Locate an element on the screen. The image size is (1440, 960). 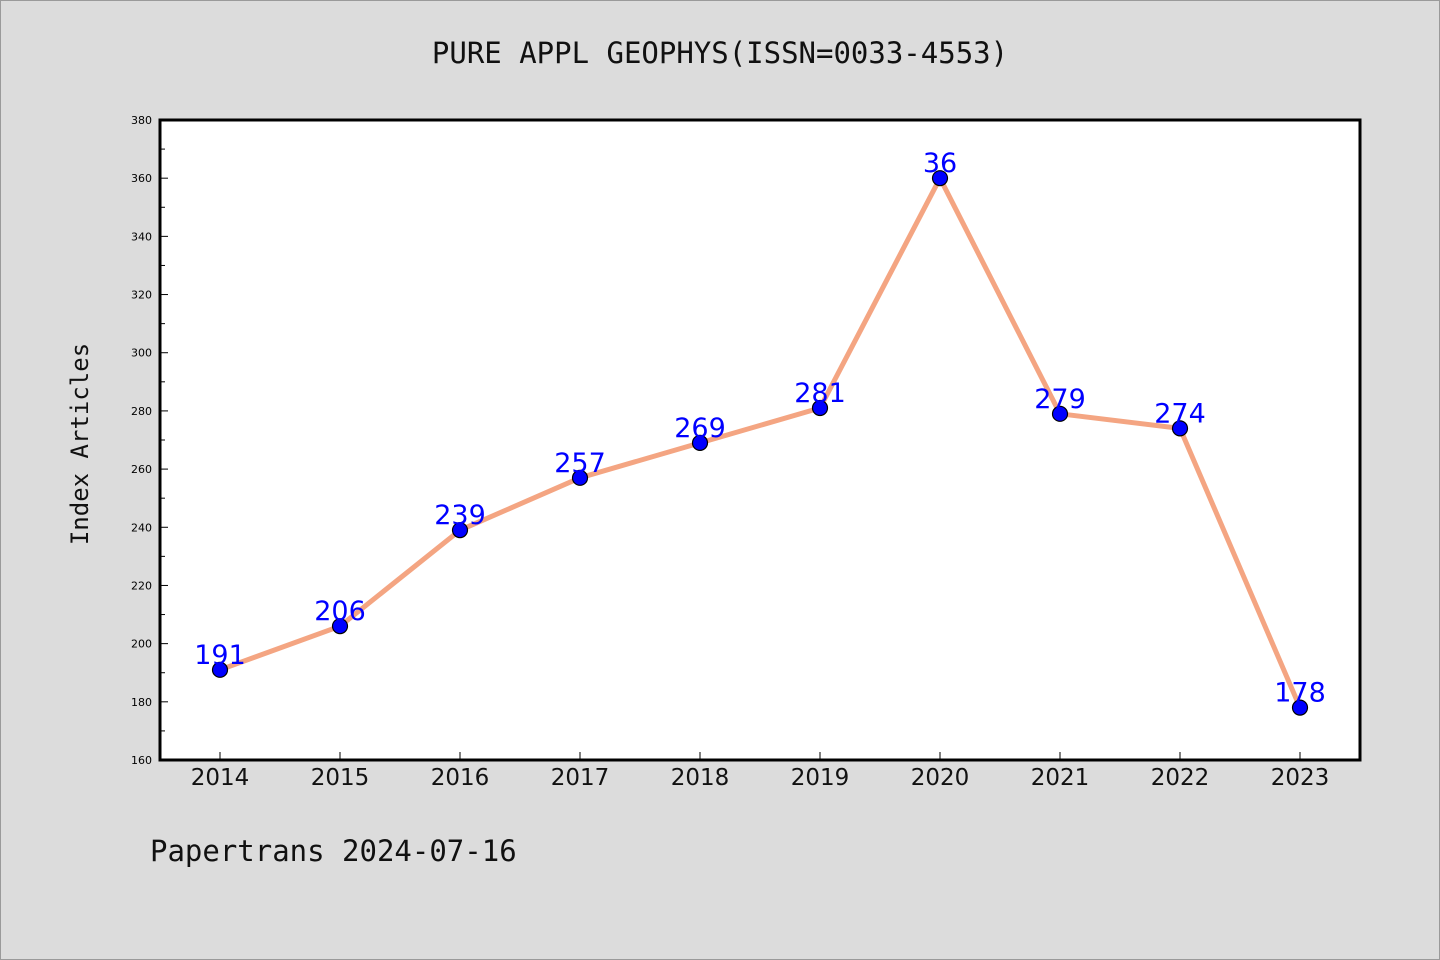
data-label: 257 is located at coordinates (580, 463).